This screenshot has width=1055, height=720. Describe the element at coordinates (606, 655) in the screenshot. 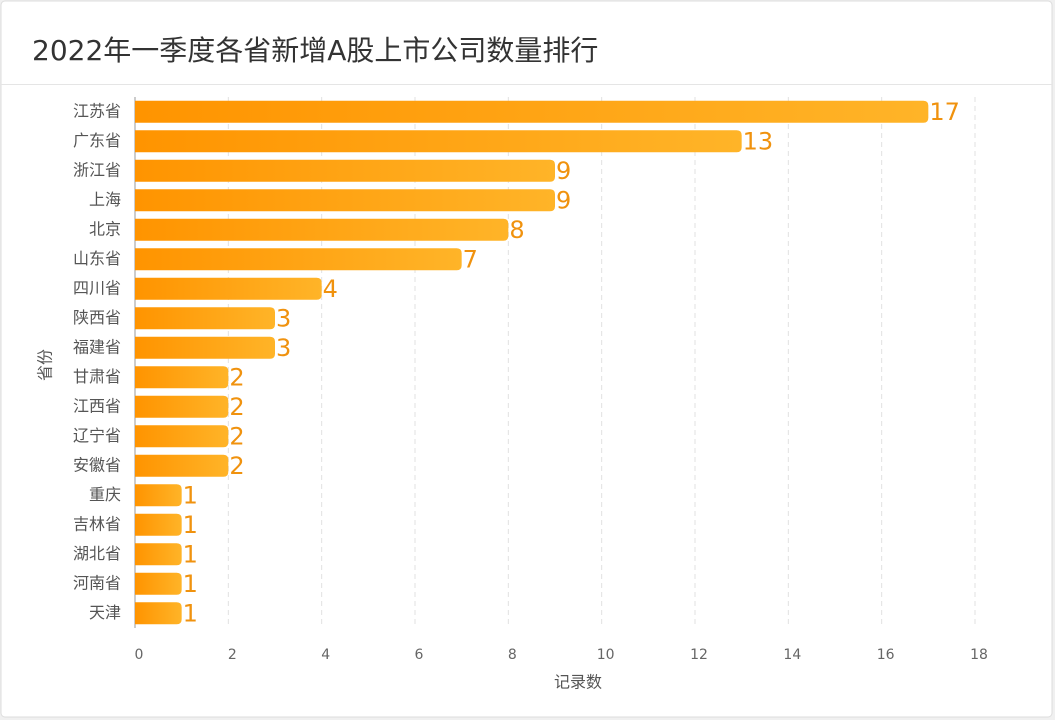

I see `x-tick-label: 10` at that location.